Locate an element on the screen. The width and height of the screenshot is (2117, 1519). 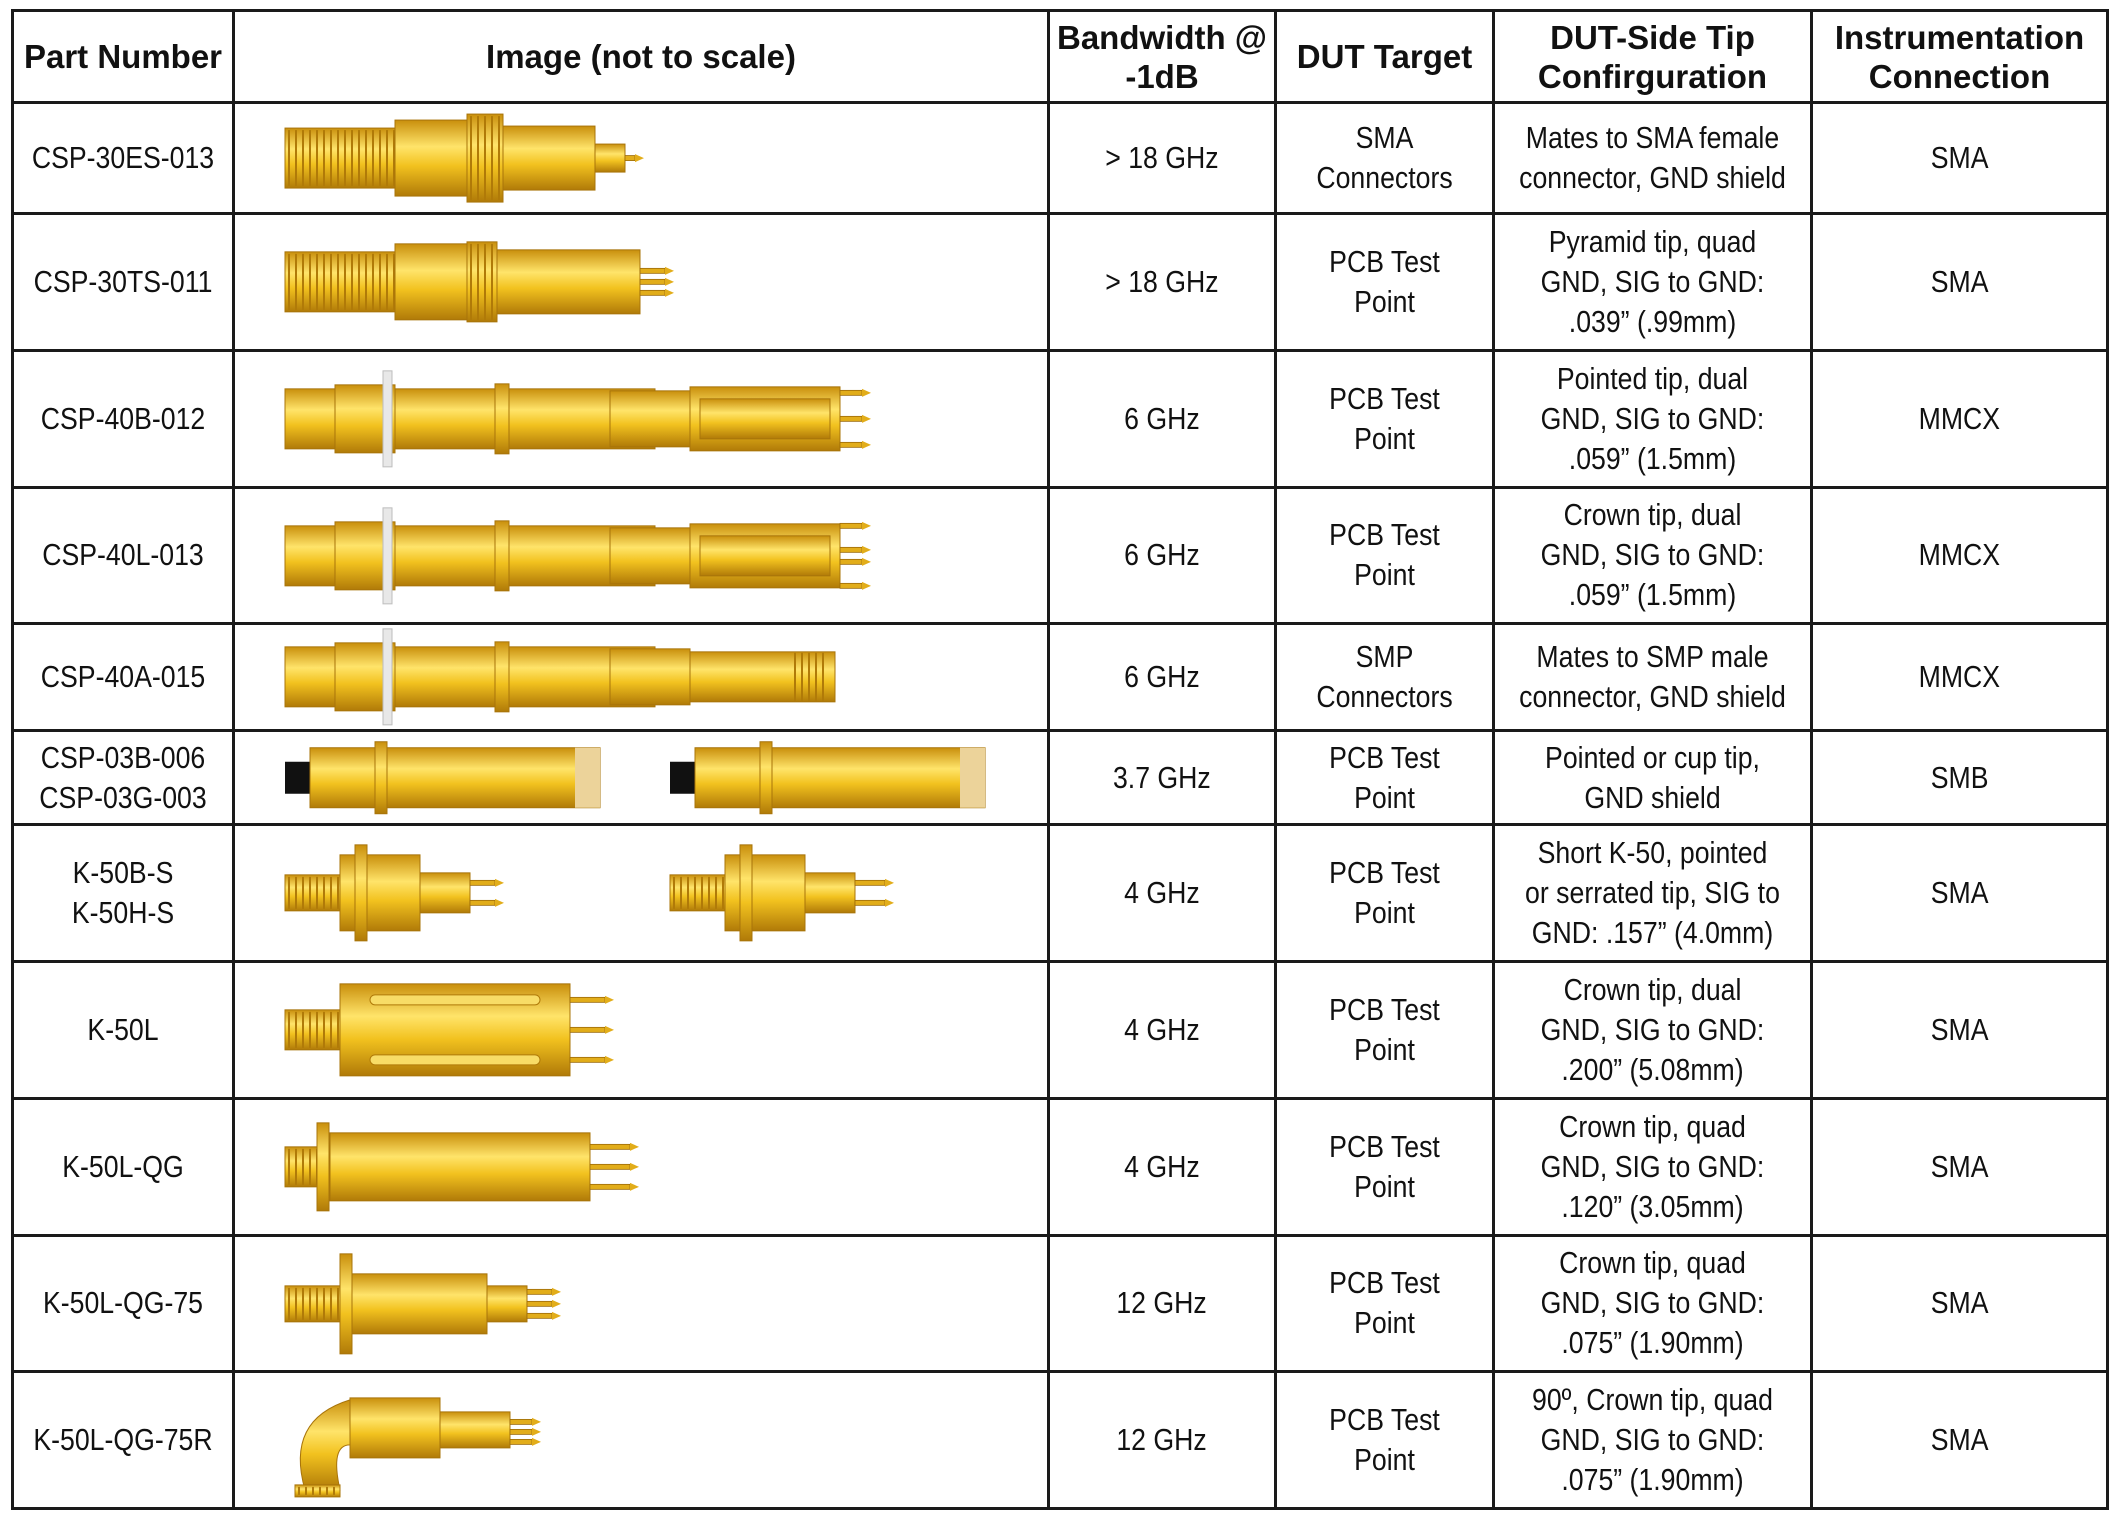
bandwidth-value: 6 GHz is located at coordinates (1162, 555).